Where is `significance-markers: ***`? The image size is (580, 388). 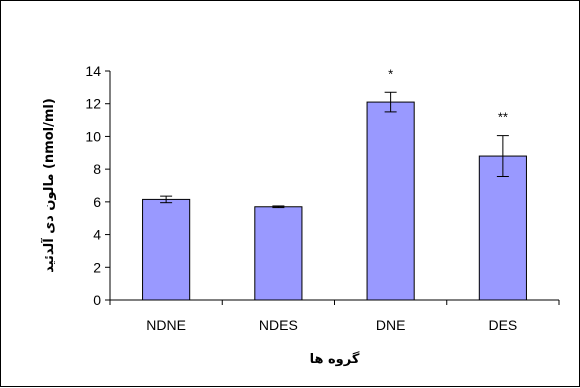 significance-markers: *** is located at coordinates (448, 95).